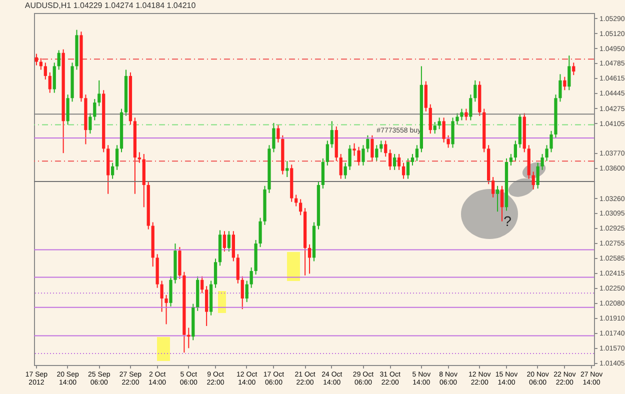 This screenshot has width=625, height=394. What do you see at coordinates (507, 221) in the screenshot?
I see `annotation: ?` at bounding box center [507, 221].